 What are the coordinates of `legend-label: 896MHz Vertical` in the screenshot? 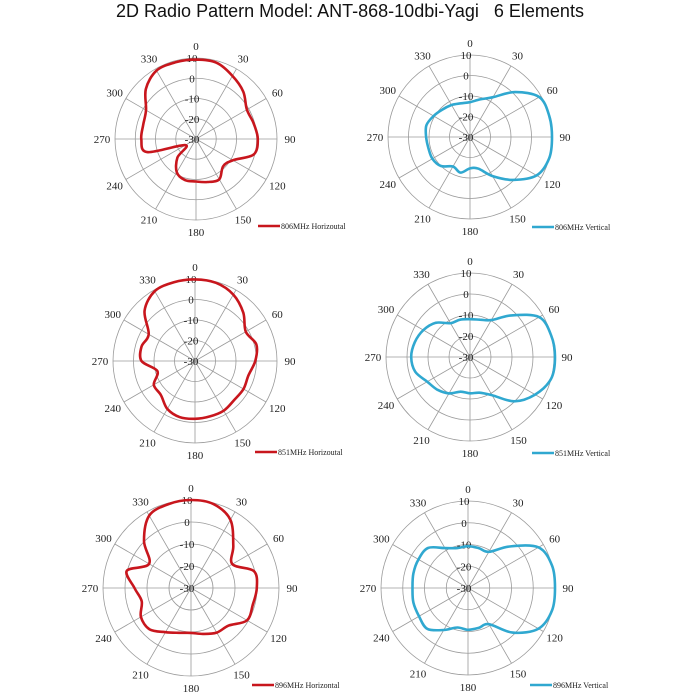 It's located at (581, 685).